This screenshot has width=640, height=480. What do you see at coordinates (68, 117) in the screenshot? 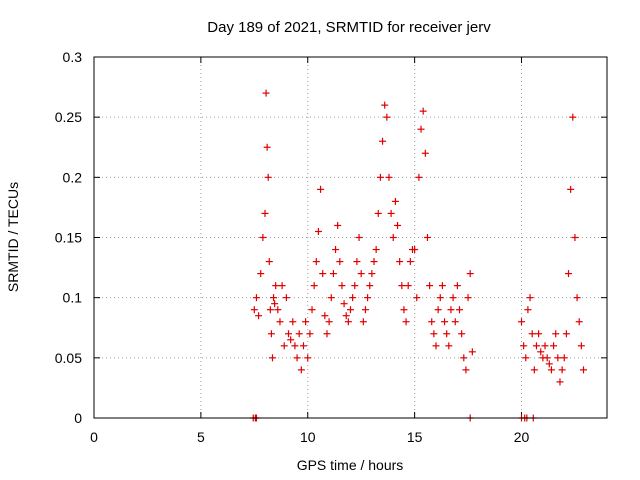
I see `y-tick-label: 0.25` at bounding box center [68, 117].